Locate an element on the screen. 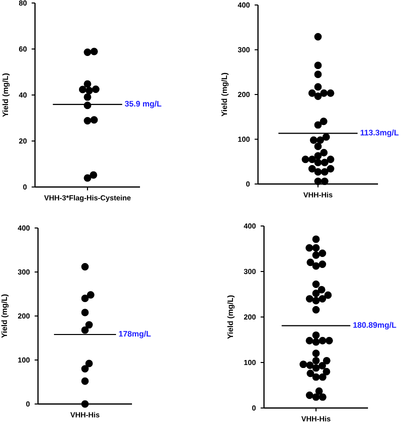 Image resolution: width=412 pixels, height=423 pixels. ref-line-label: 180.89mg/L is located at coordinates (374, 326).